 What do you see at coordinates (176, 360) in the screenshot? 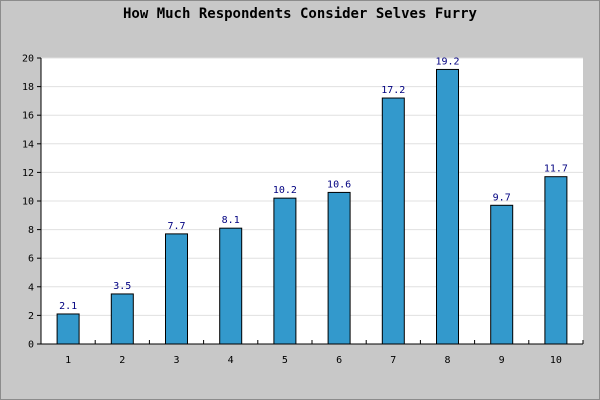
I see `x-tick-label: 3` at bounding box center [176, 360].